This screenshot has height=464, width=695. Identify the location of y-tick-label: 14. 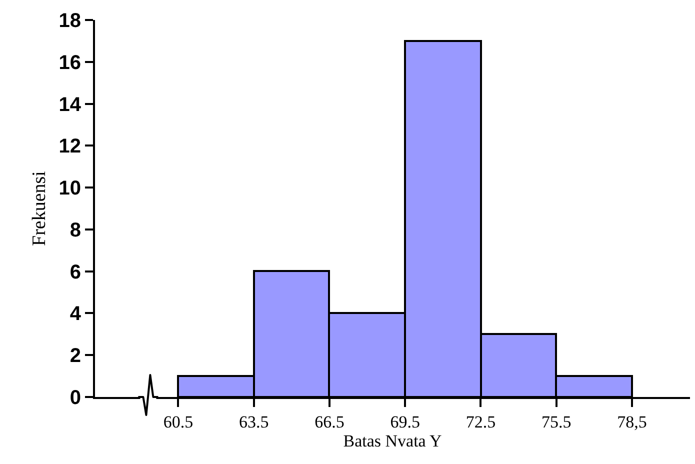
(70, 105).